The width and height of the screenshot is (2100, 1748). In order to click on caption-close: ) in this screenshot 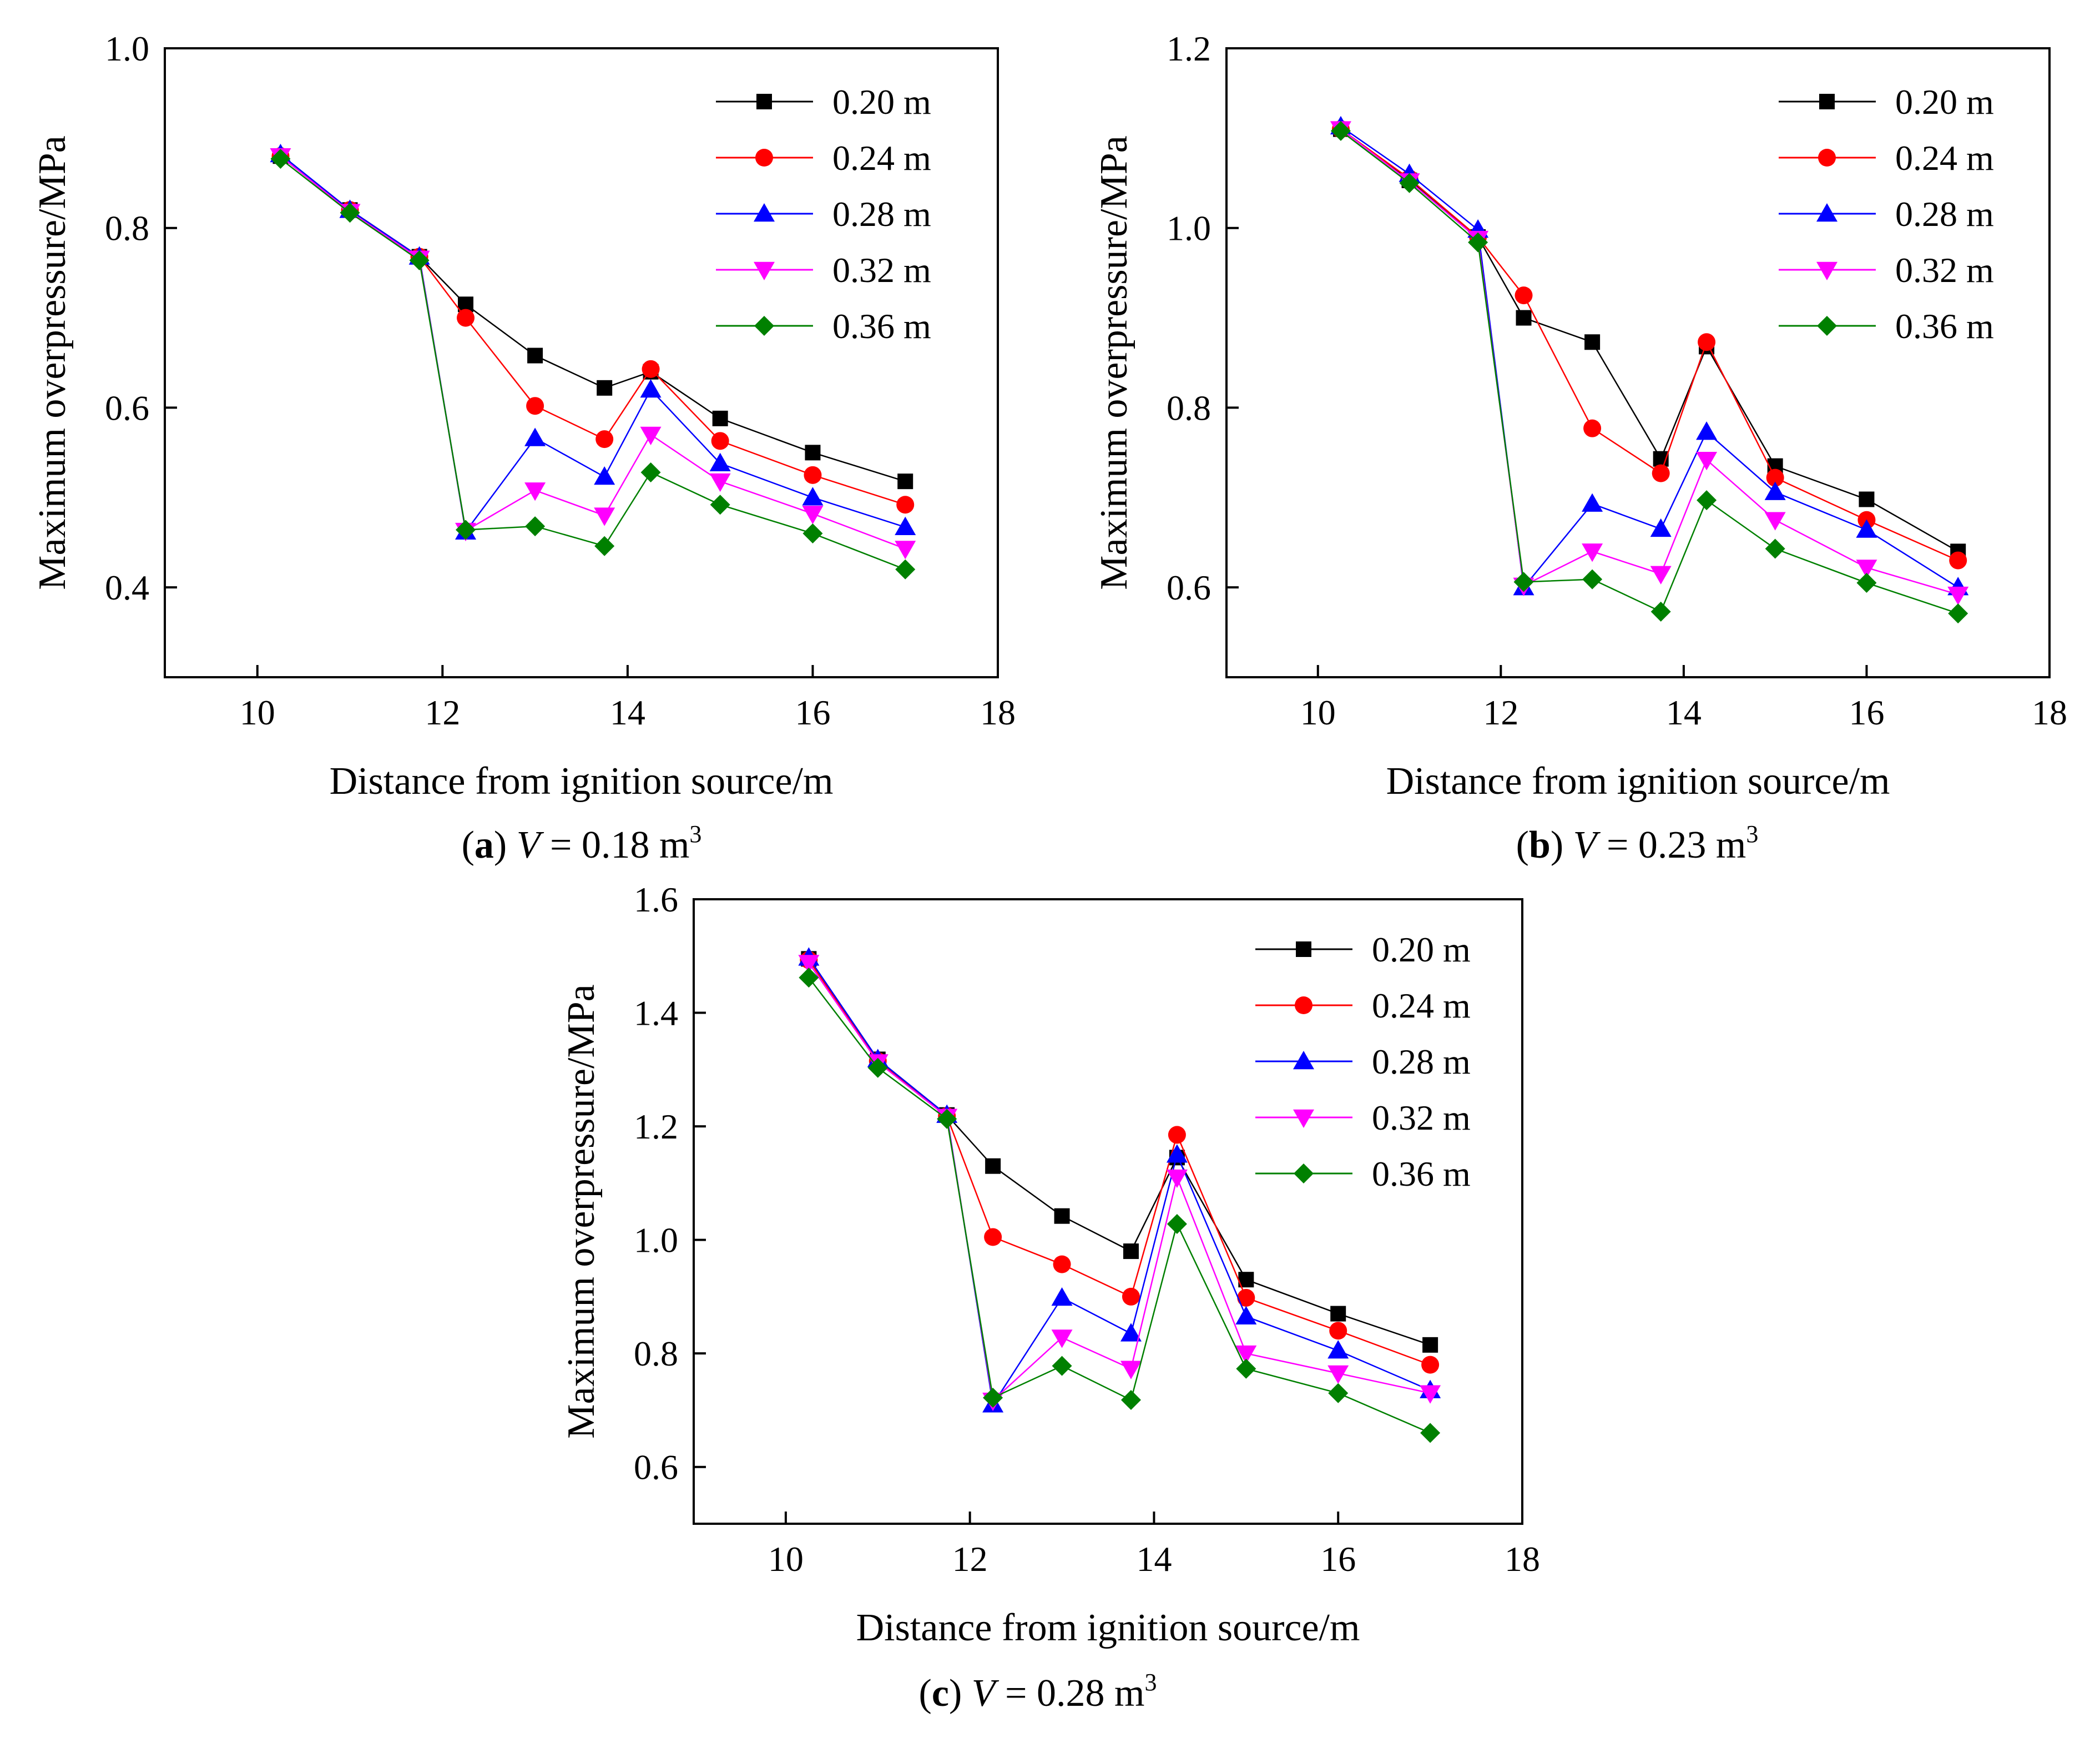, I will do `click(960, 1693)`.